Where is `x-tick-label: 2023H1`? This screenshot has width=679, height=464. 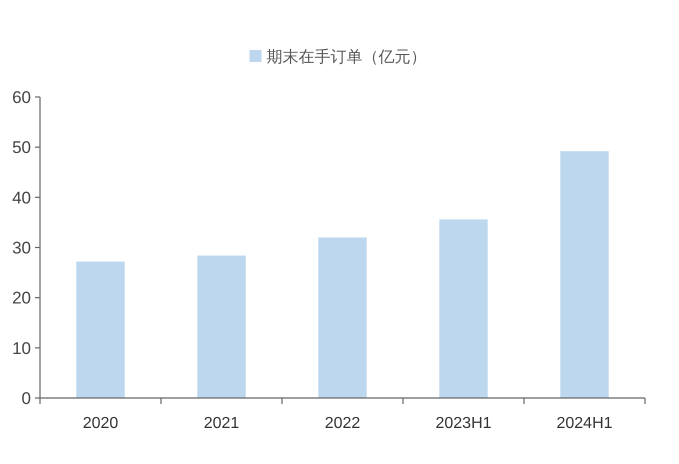
x-tick-label: 2023H1 is located at coordinates (463, 423).